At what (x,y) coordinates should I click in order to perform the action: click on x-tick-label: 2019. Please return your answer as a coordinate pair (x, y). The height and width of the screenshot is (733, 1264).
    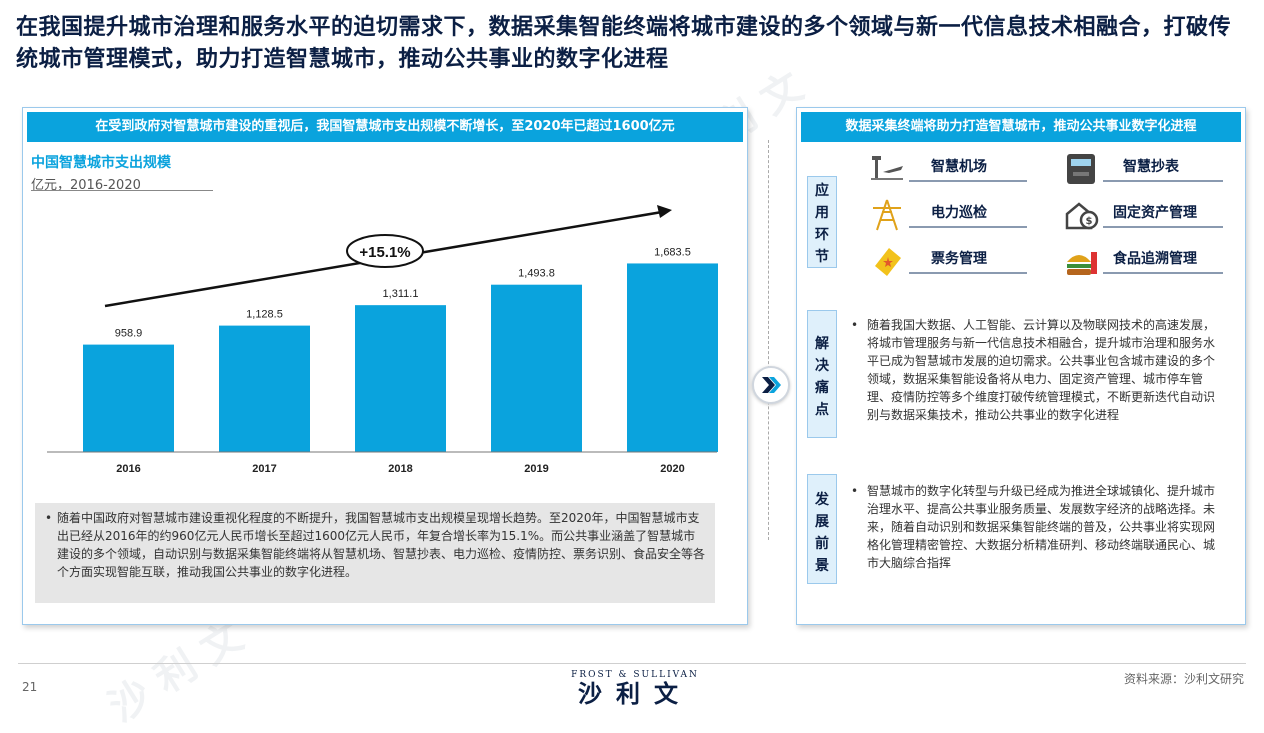
    Looking at the image, I should click on (536, 469).